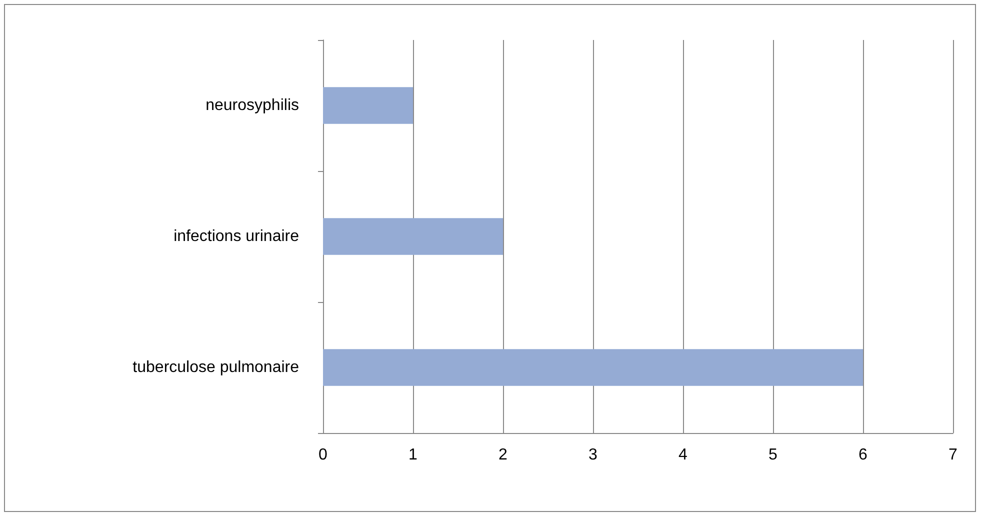 The width and height of the screenshot is (981, 518). I want to click on x-tick-label: 3, so click(593, 455).